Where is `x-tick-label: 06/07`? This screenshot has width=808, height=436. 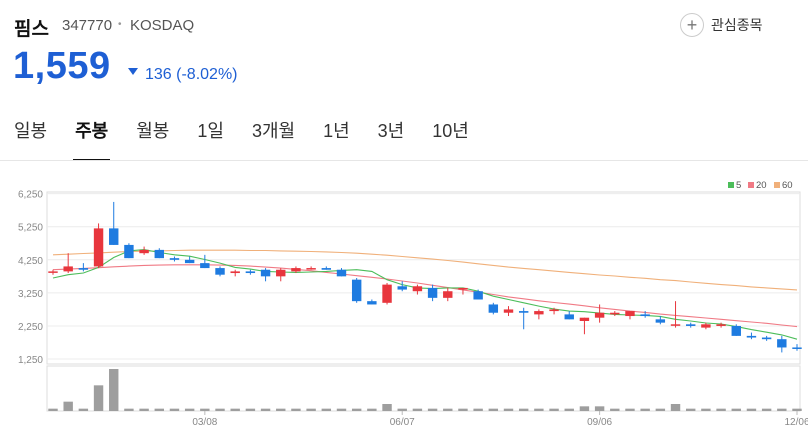 x-tick-label: 06/07 is located at coordinates (402, 422).